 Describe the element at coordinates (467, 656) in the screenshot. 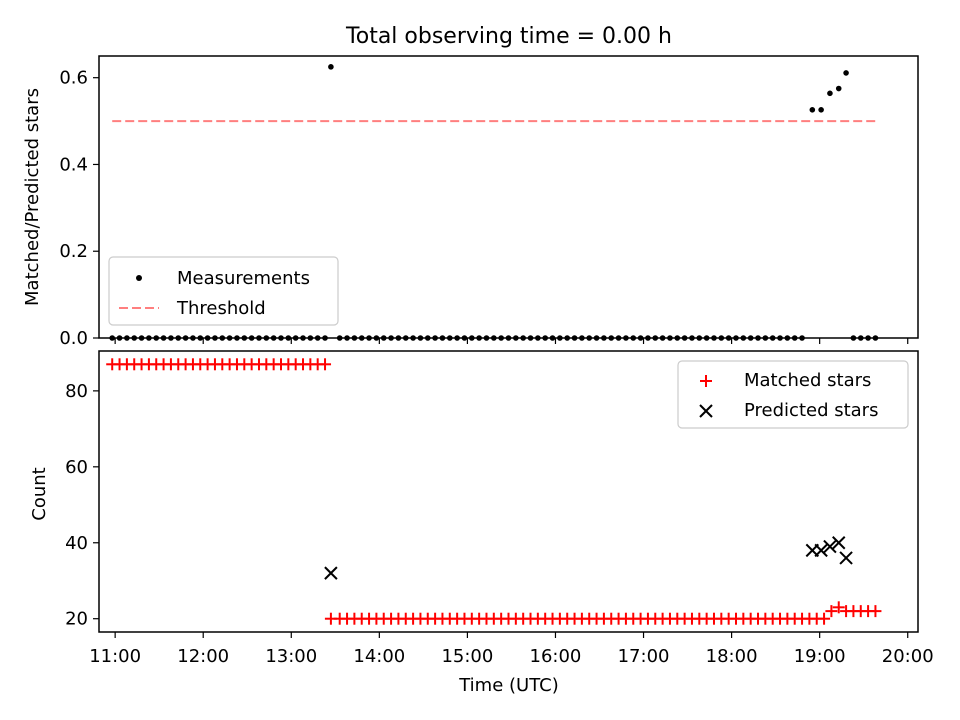

I see `bottom-x-tick-label: 15:00` at that location.